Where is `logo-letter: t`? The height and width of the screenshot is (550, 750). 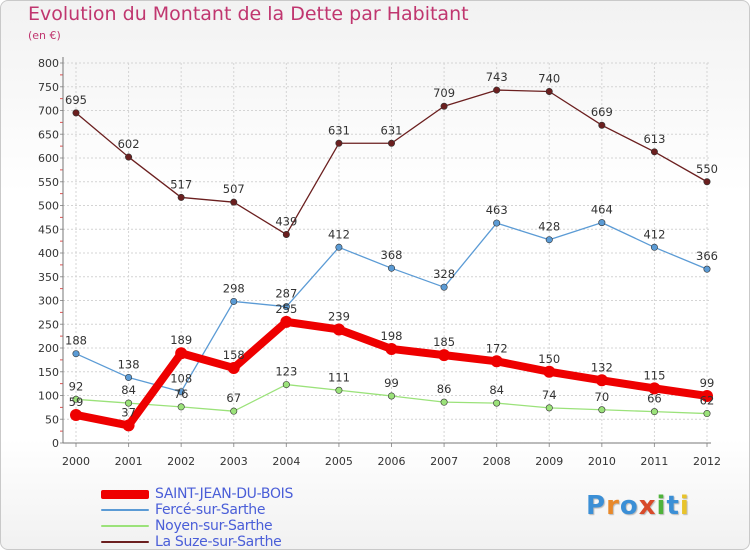 logo-letter: t is located at coordinates (673, 506).